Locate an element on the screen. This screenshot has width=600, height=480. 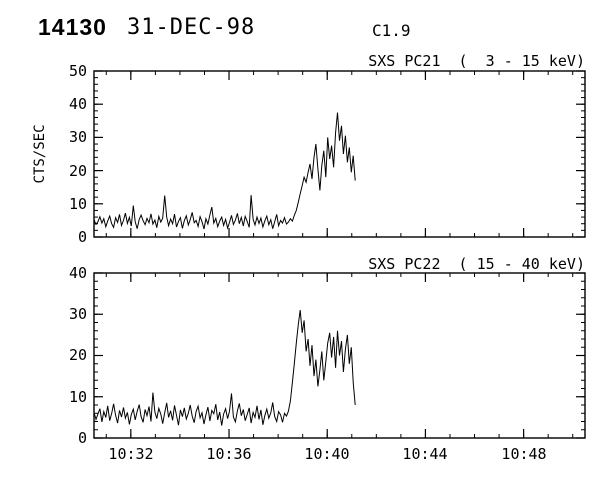
plot1-ytick-30: 30 is located at coordinates (77, 137).